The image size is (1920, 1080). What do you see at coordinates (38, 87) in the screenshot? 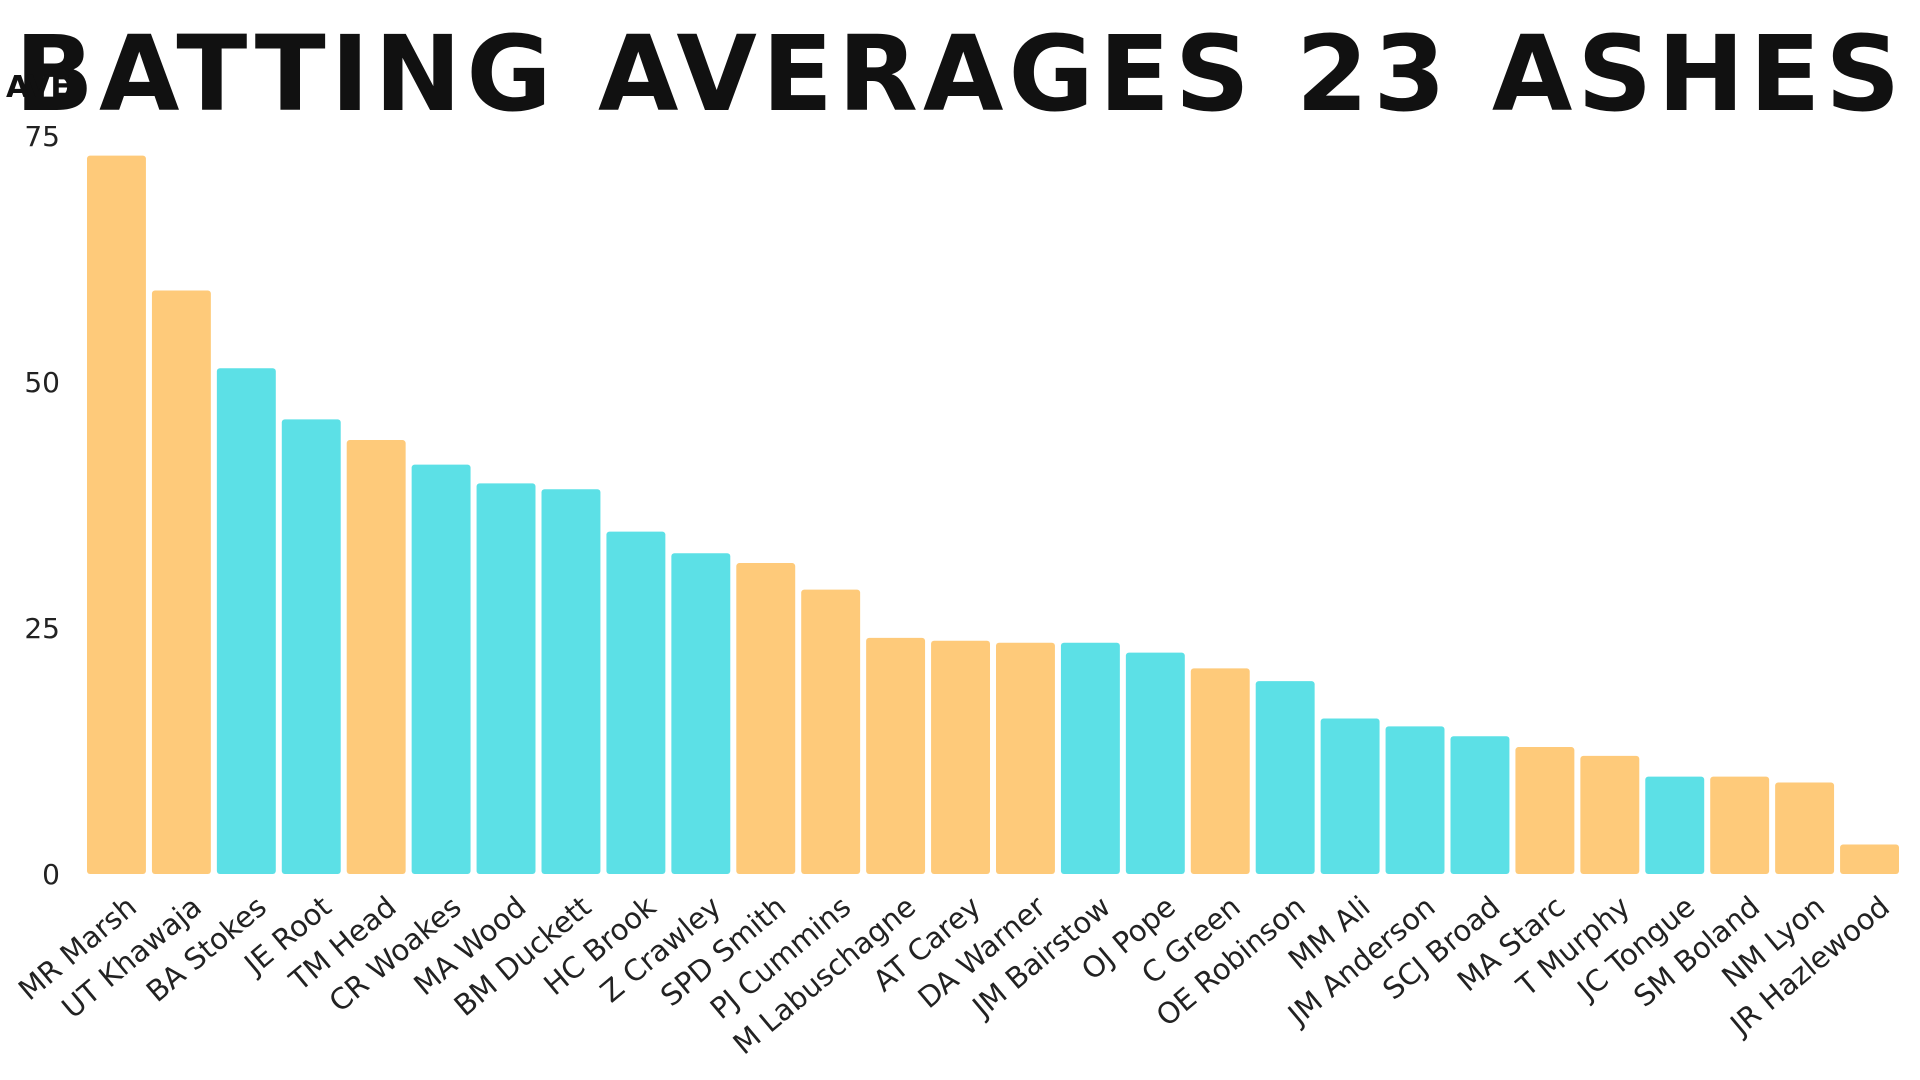
I see `y-axis-label: AVE` at bounding box center [38, 87].